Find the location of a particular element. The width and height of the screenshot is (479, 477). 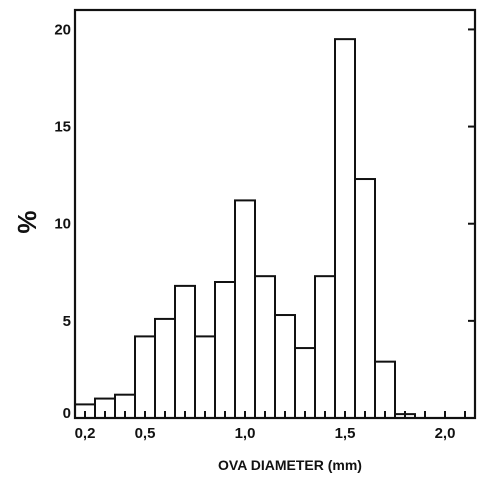

x-tick-label-13: 1,5 is located at coordinates (345, 433).